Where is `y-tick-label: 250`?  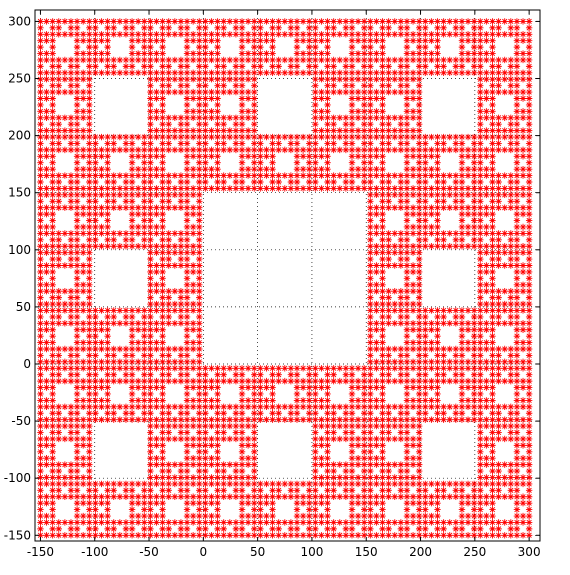 y-tick-label: 250 is located at coordinates (19, 79).